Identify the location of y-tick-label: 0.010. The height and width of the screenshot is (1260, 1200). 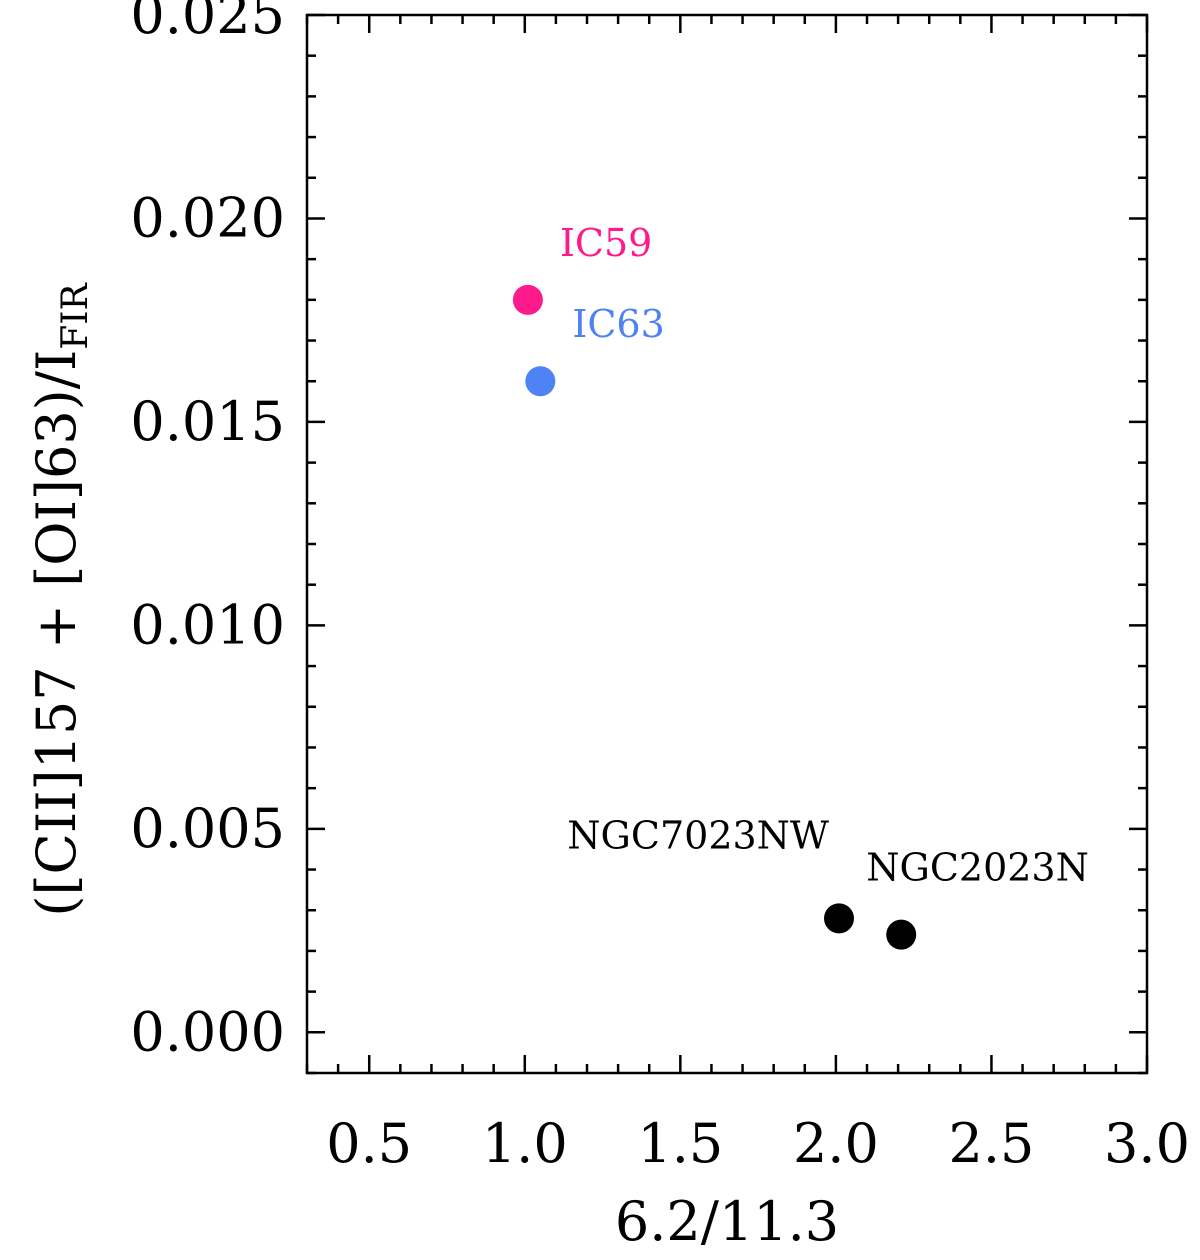
(207, 624).